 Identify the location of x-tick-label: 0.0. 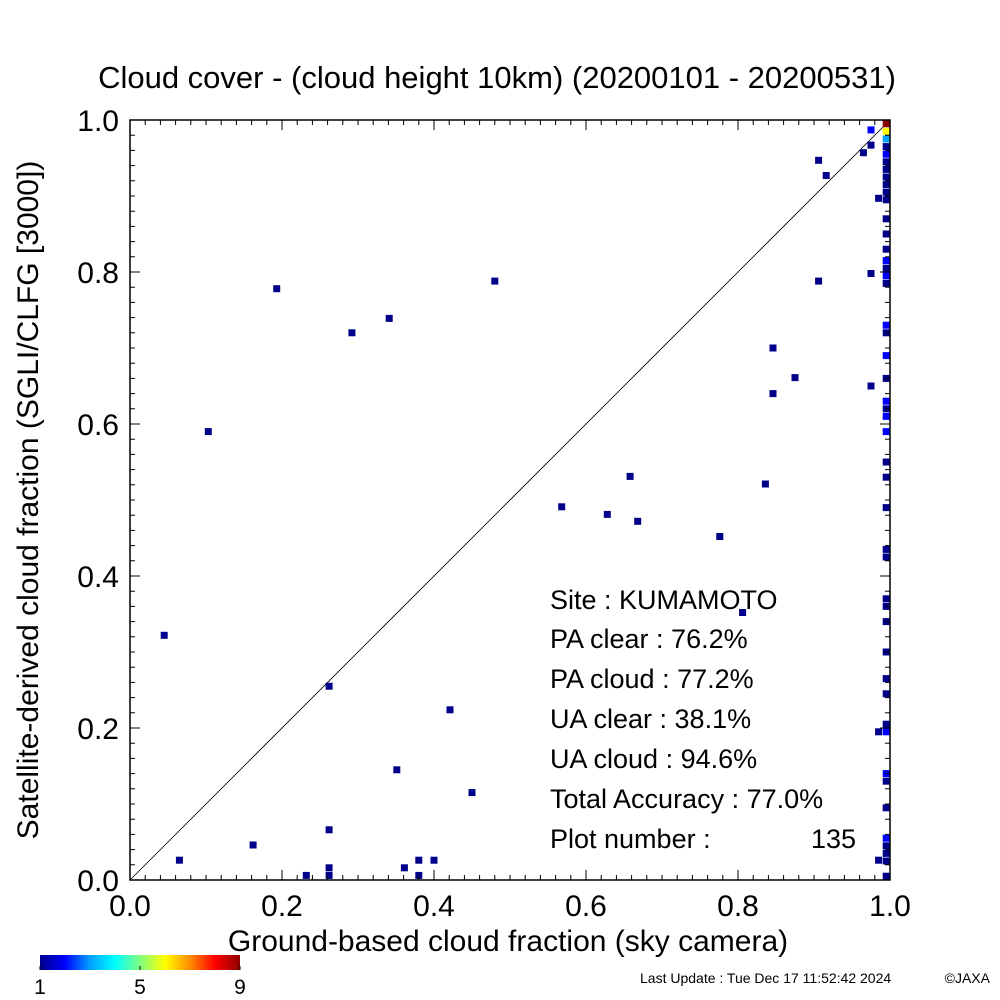
(130, 906).